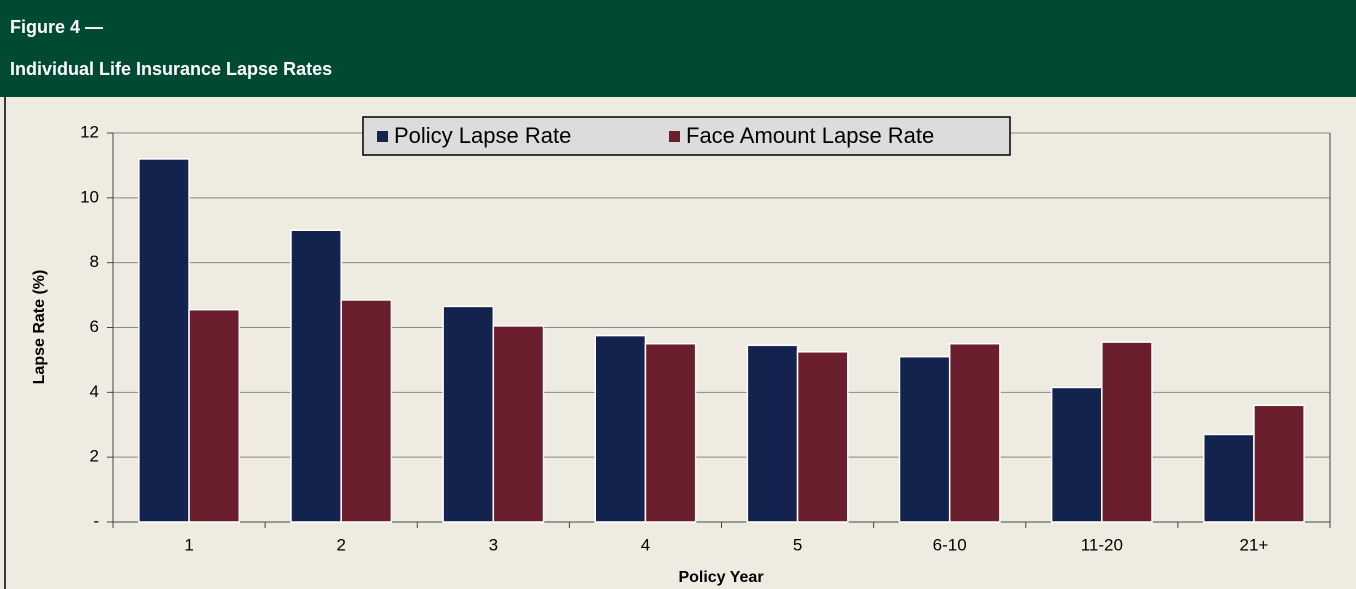 The image size is (1356, 589). Describe the element at coordinates (810, 135) in the screenshot. I see `legend-label: Face Amount Lapse Rate` at that location.